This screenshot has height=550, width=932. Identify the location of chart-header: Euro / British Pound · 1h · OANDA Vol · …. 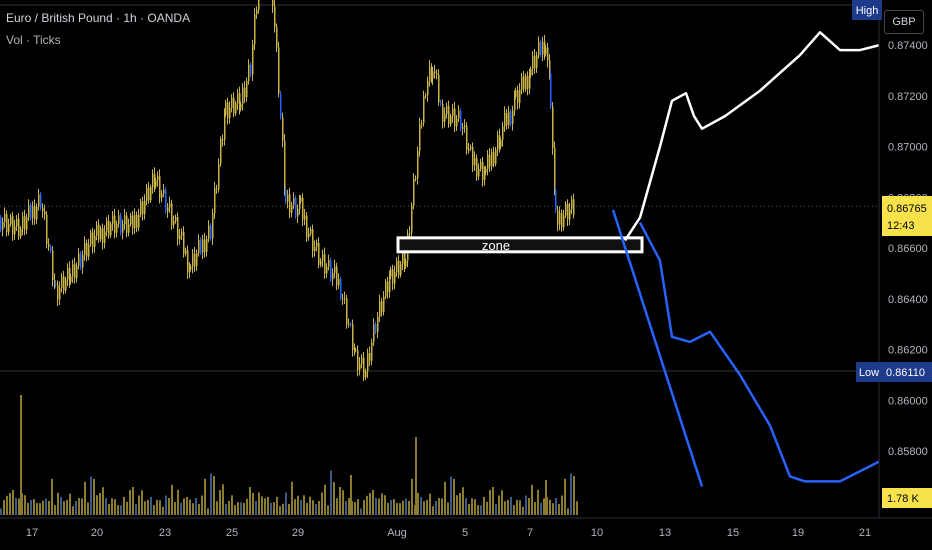
(98, 29).